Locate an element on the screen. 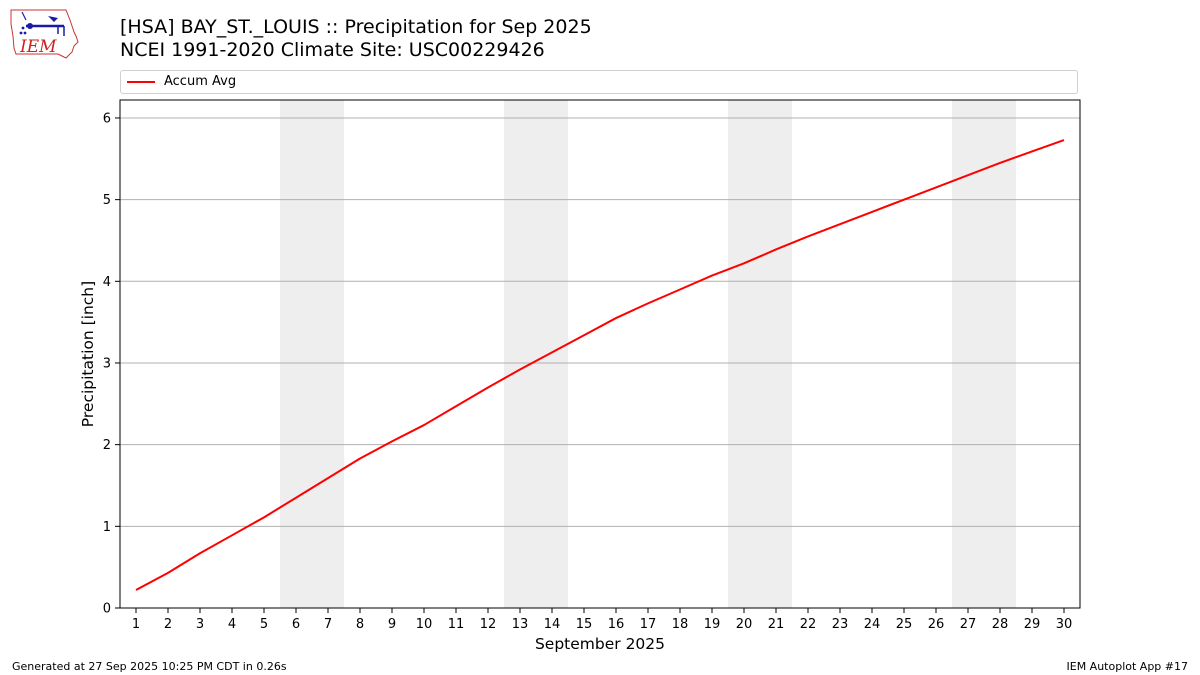 The image size is (1200, 675). legend: Accum Avg is located at coordinates (599, 82).